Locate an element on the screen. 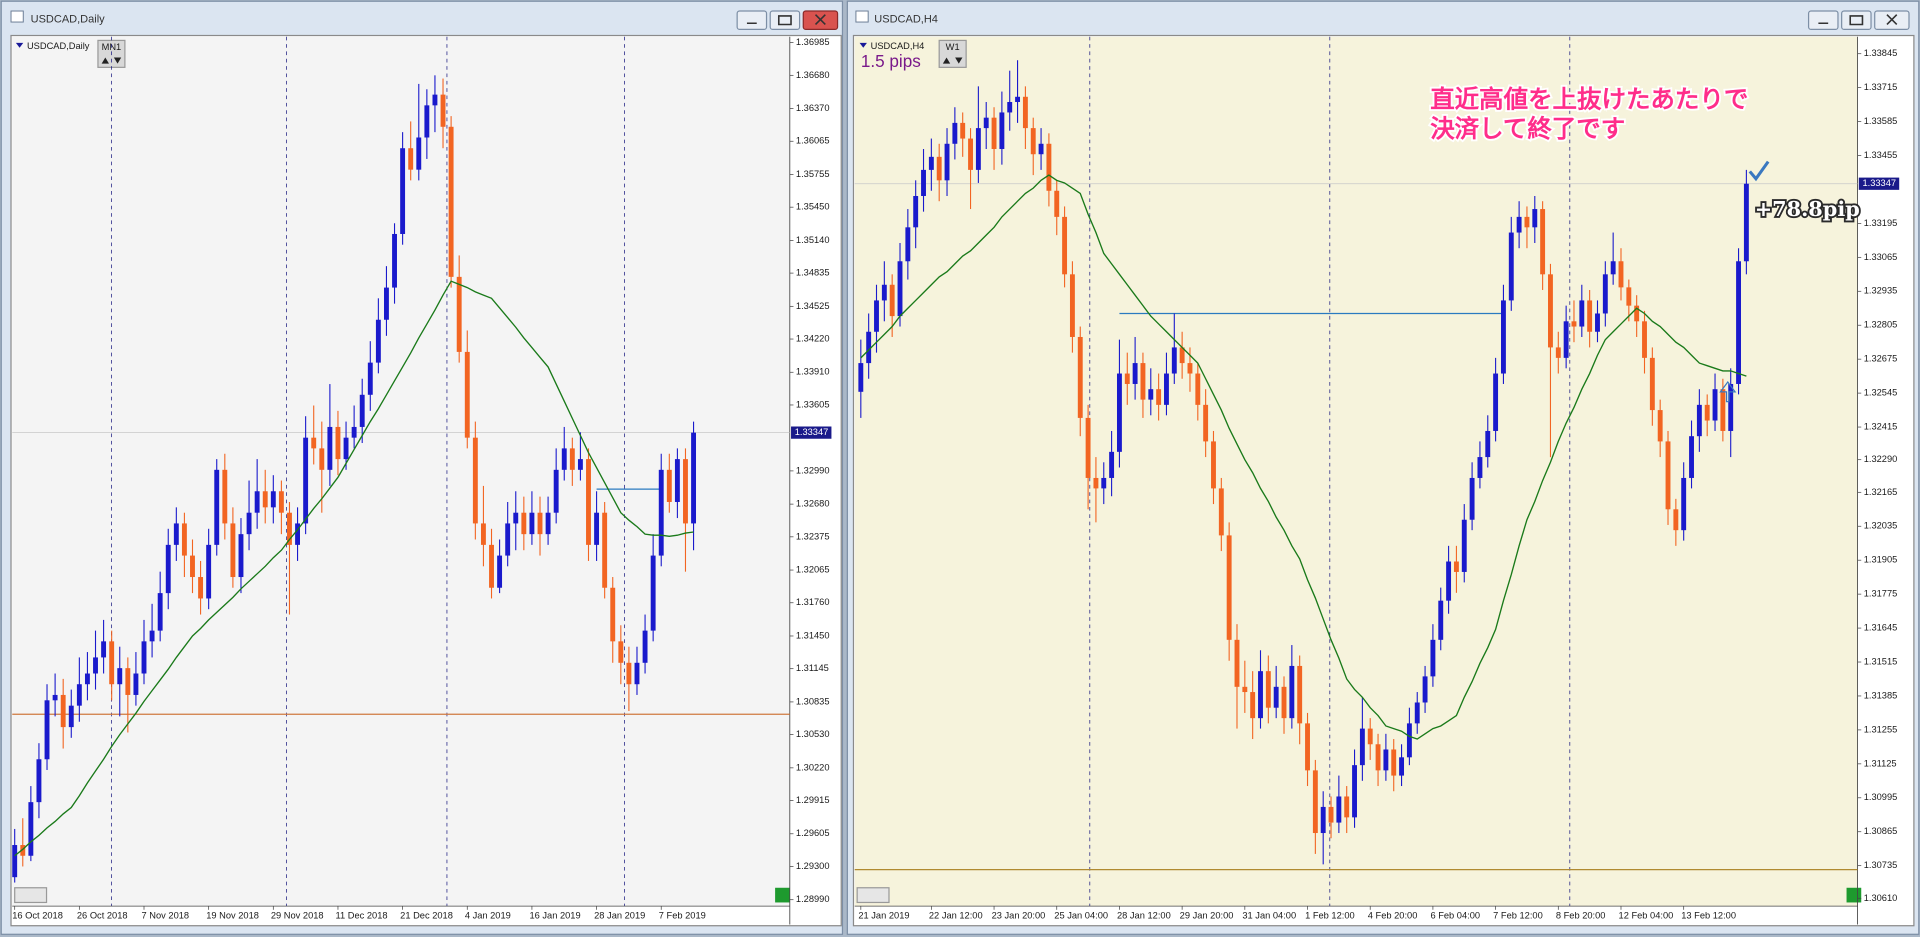 The image size is (1920, 937). x-tick-label: 6 Feb 04:00 is located at coordinates (1455, 915).